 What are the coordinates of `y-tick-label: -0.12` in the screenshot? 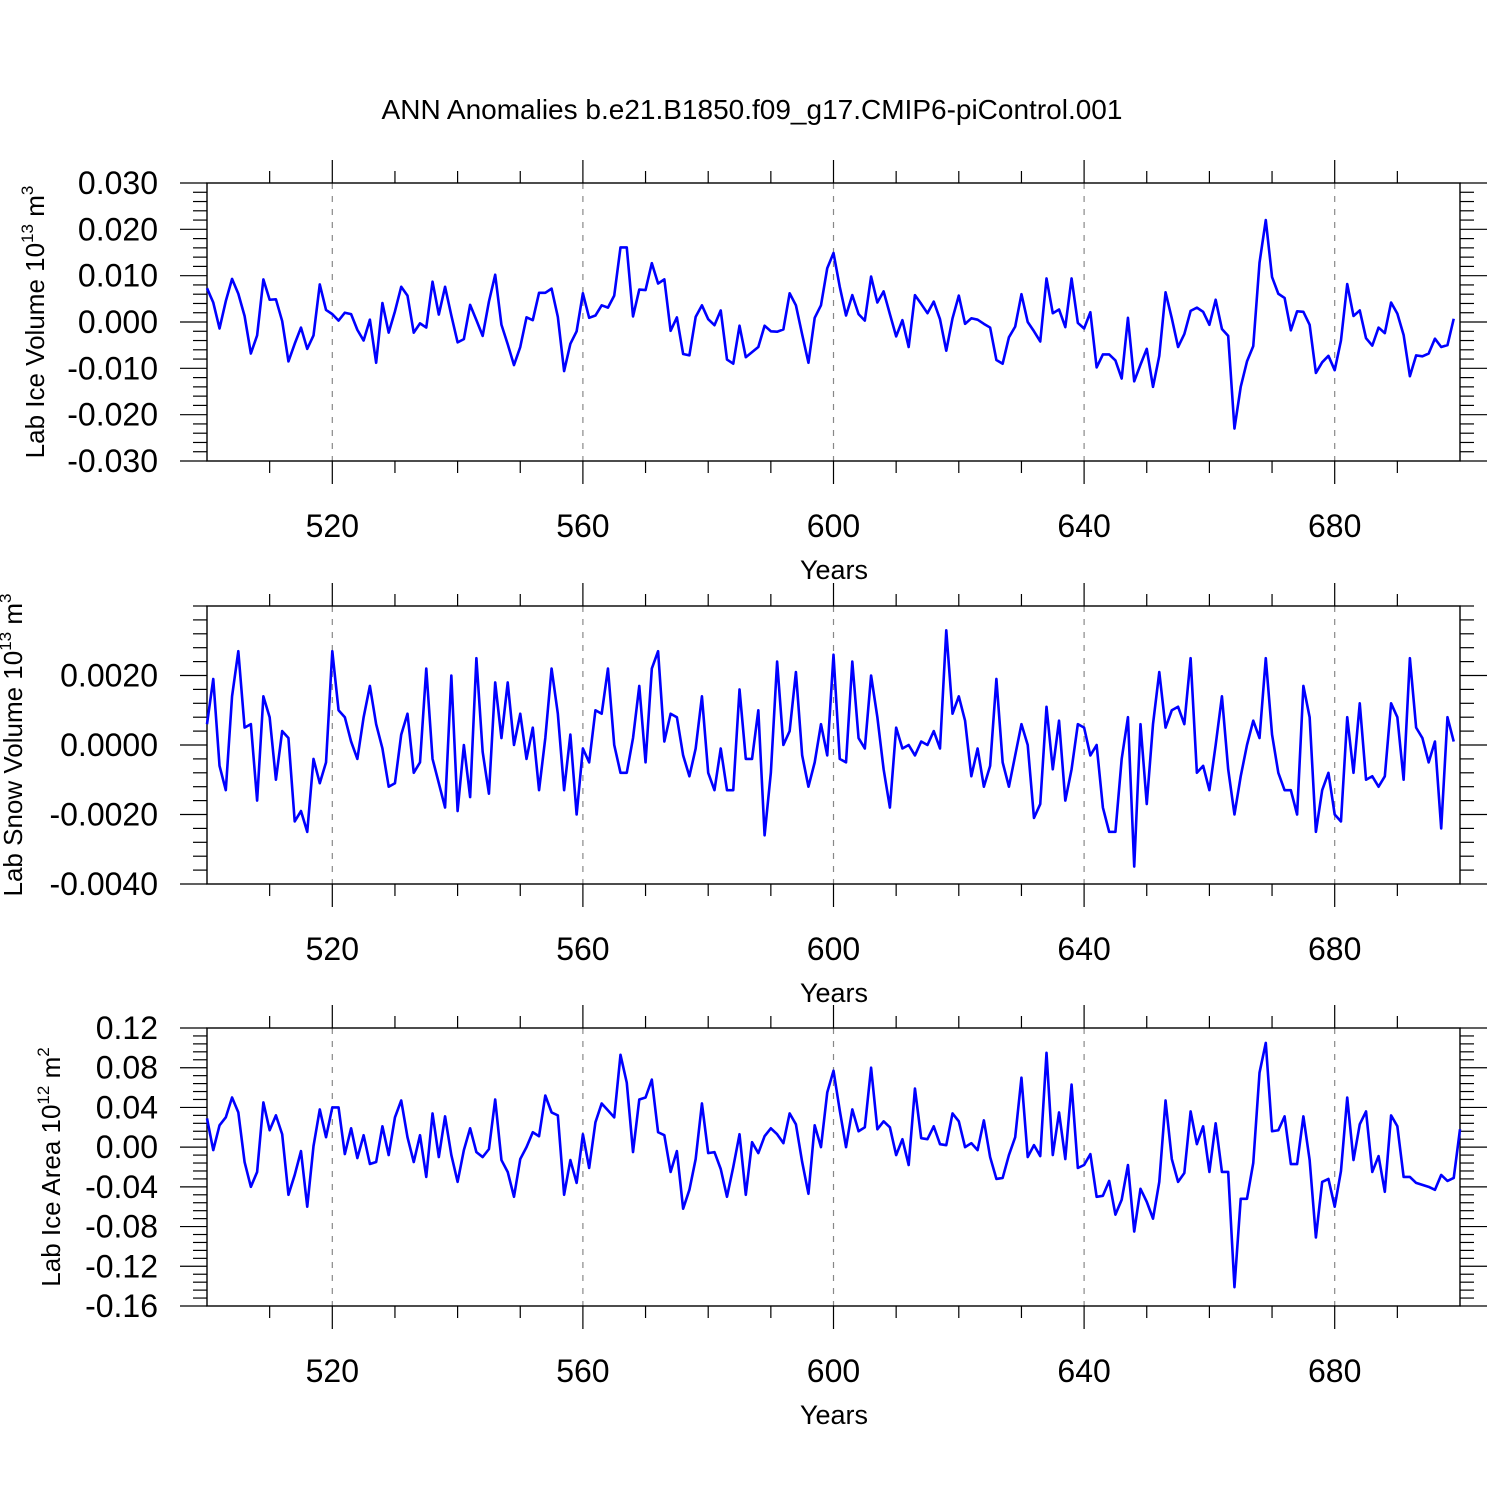 It's located at (121, 1266).